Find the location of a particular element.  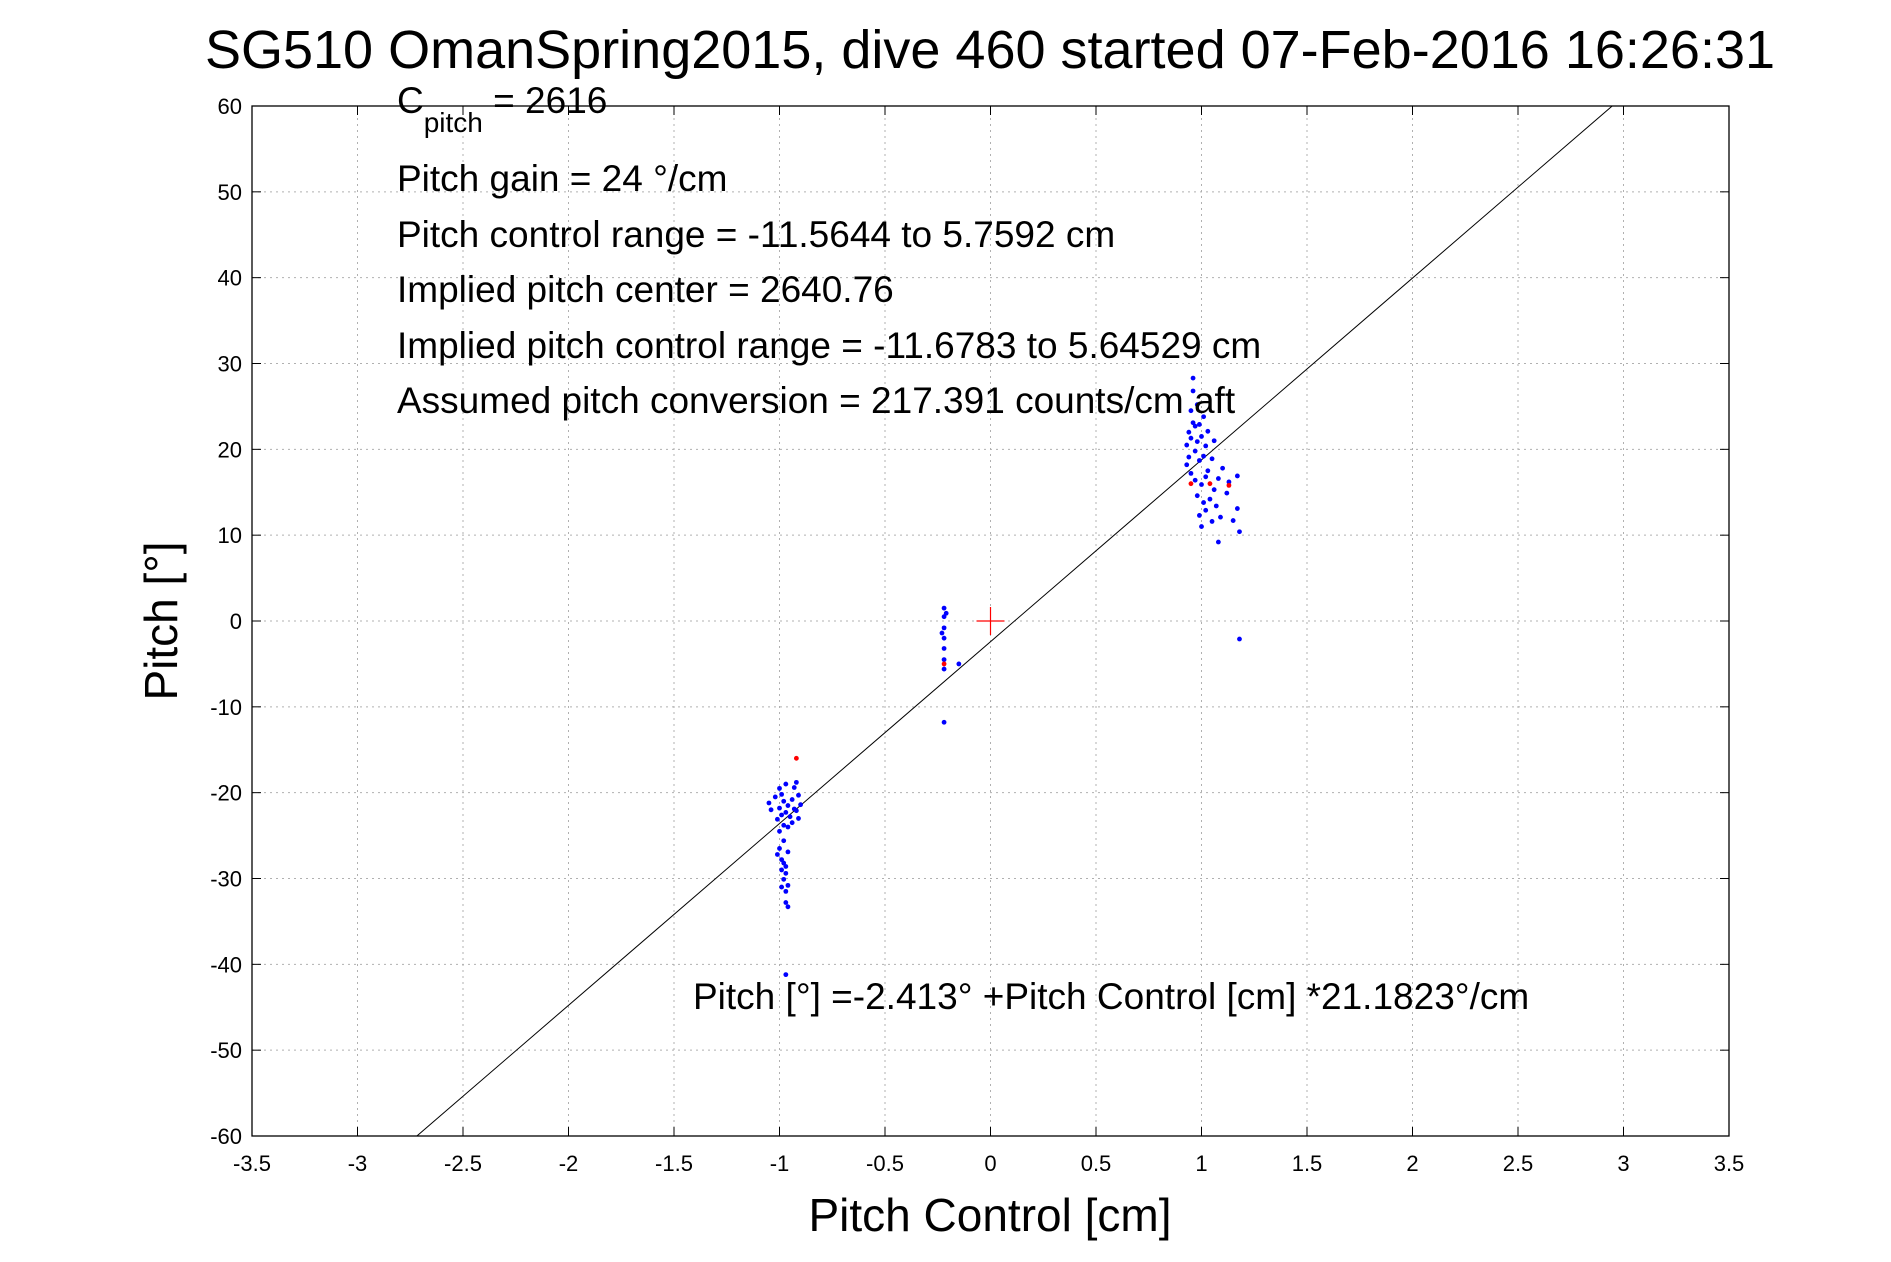

center-marker is located at coordinates (990, 621).